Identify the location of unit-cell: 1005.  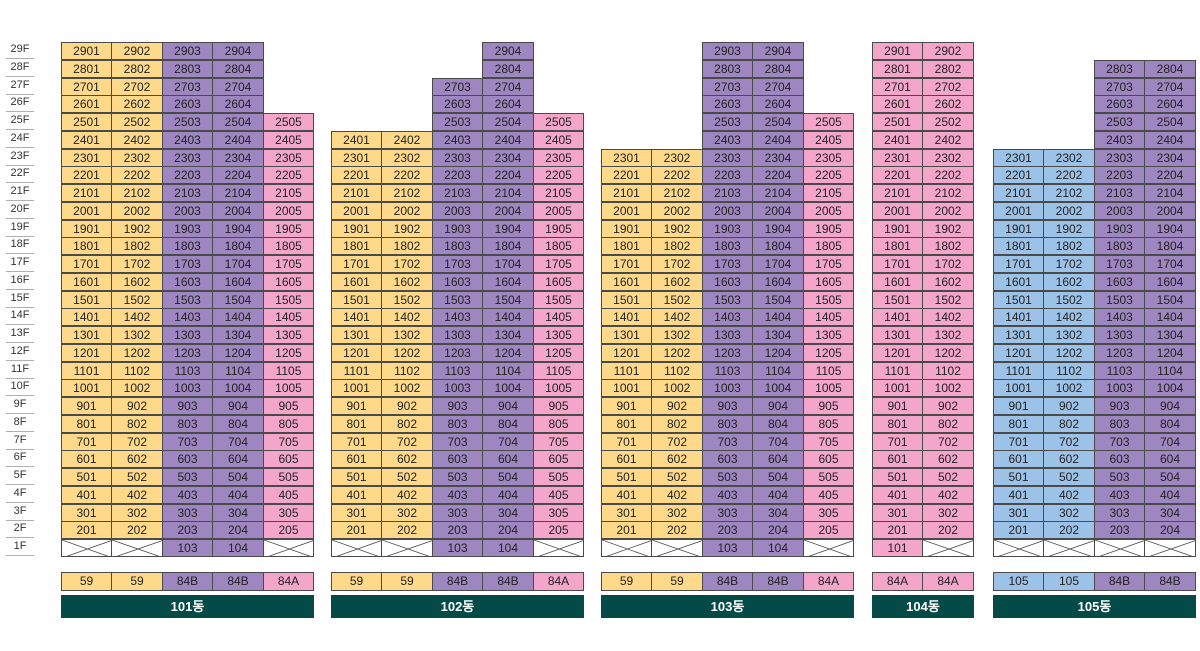
(828, 388).